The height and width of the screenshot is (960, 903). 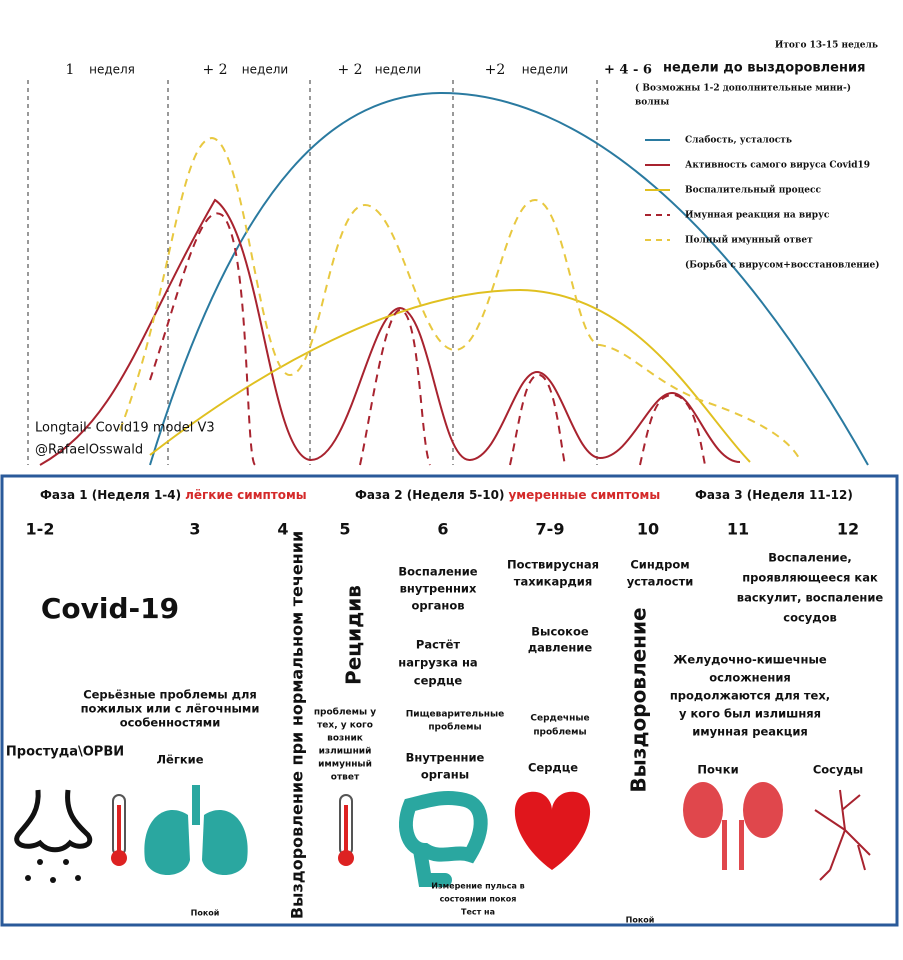 I want to click on note: ответ, so click(x=345, y=778).